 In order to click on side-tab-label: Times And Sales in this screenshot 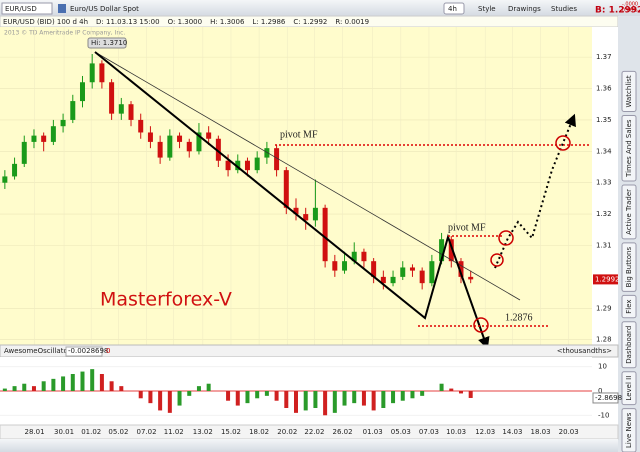, I will do `click(629, 148)`.